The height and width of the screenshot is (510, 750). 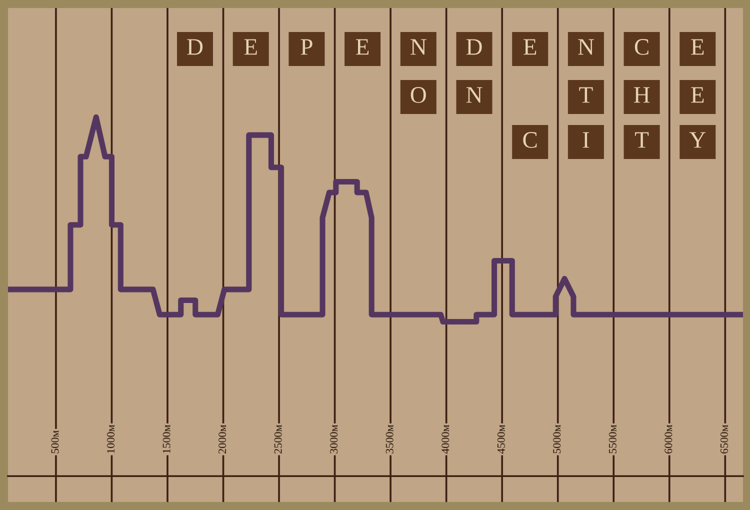 I want to click on x-tick-label: 3500м, so click(x=390, y=439).